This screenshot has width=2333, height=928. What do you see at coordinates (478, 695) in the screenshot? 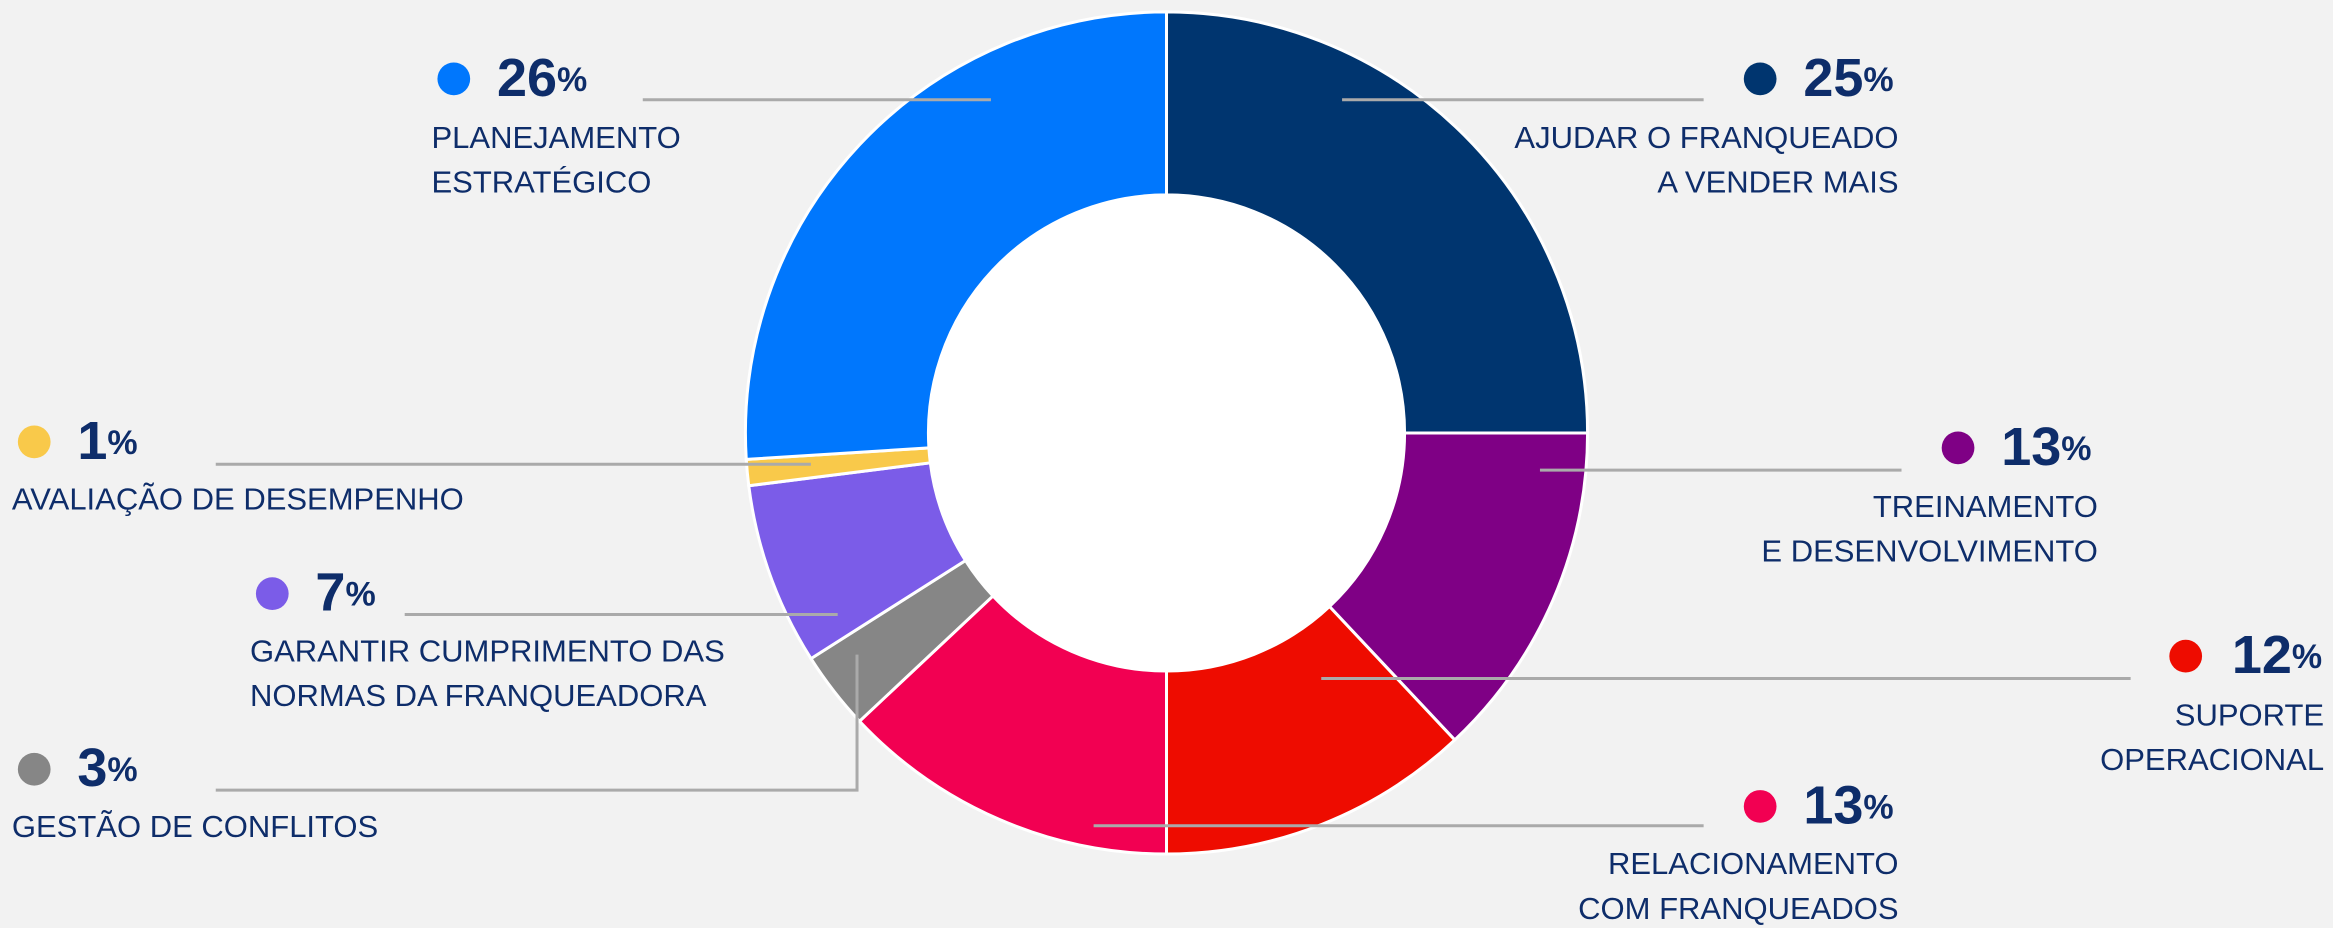
I see `category-label: NORMAS DA FRANQUEADORA` at bounding box center [478, 695].